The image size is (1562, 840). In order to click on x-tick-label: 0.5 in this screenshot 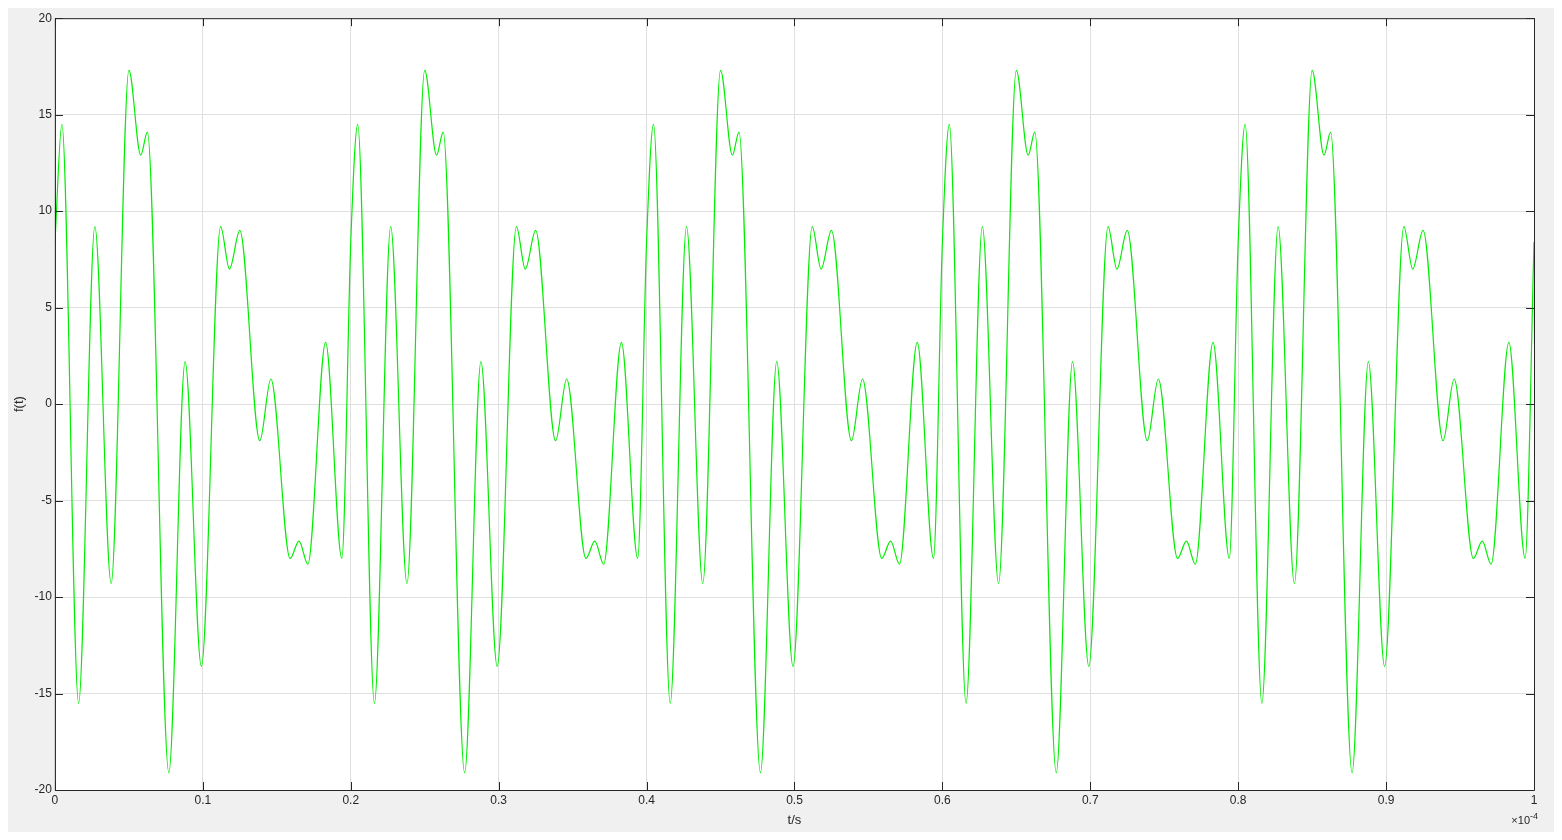, I will do `click(795, 799)`.